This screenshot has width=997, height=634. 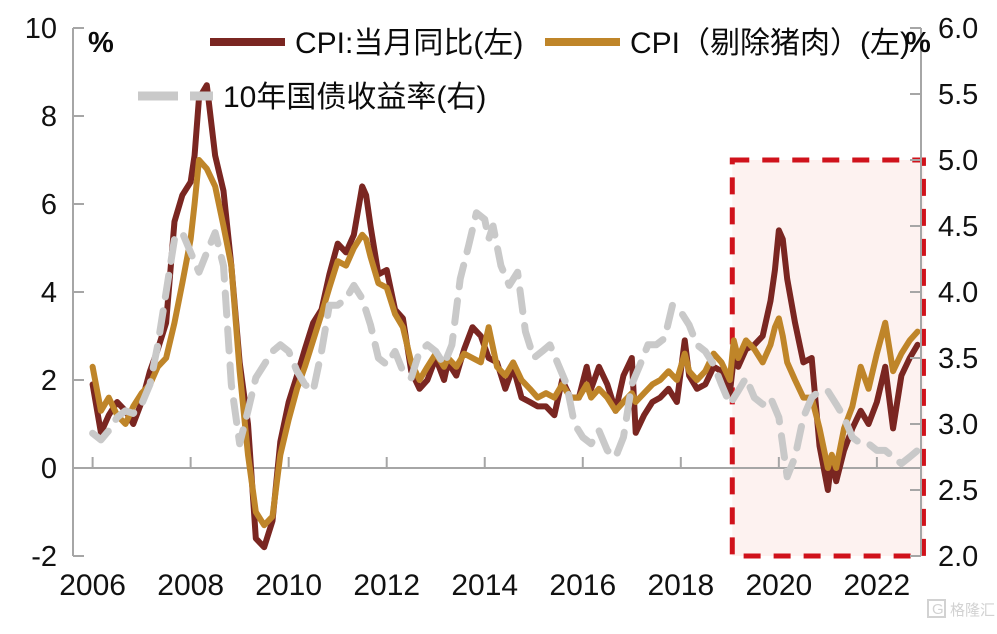 I want to click on right-axis-unit-label: %, so click(x=918, y=43).